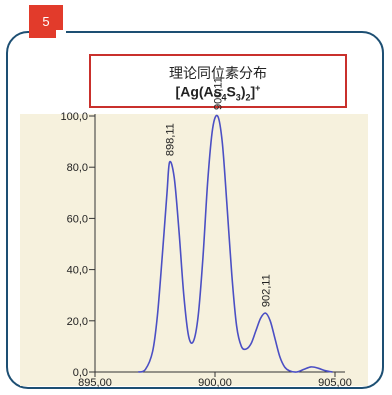 This screenshot has height=395, width=392. I want to click on y-tick-label: 100,0, so click(74, 117).